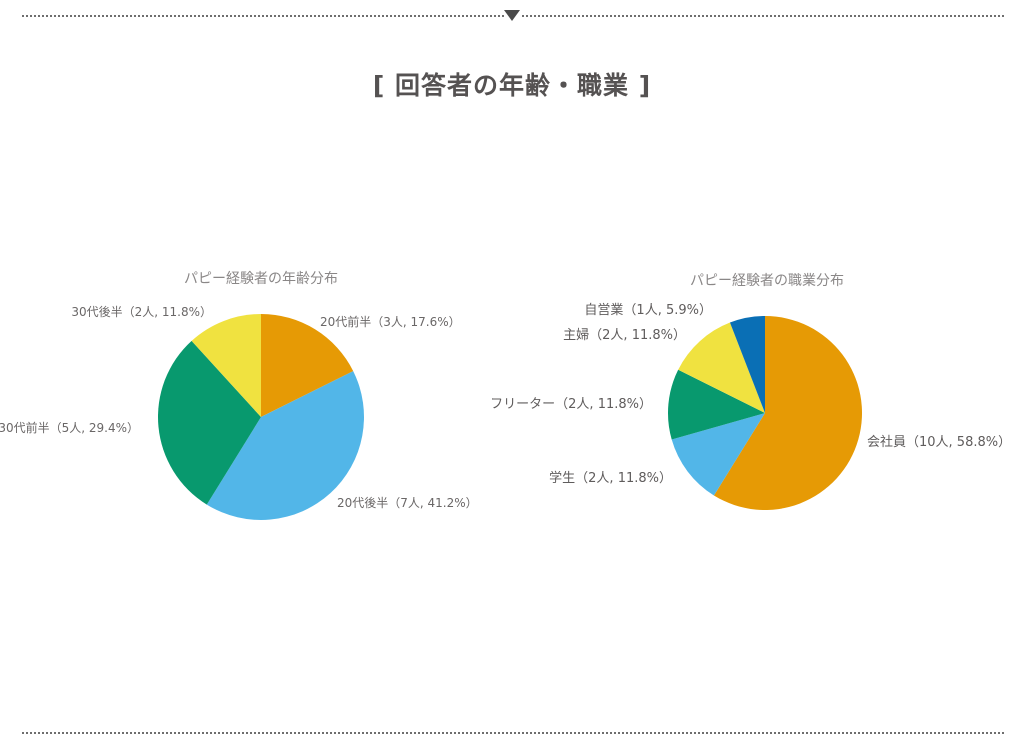 The width and height of the screenshot is (1024, 745). Describe the element at coordinates (407, 503) in the screenshot. I see `age-label-20s-late: 20代後半（7人, 41.2%）` at that location.